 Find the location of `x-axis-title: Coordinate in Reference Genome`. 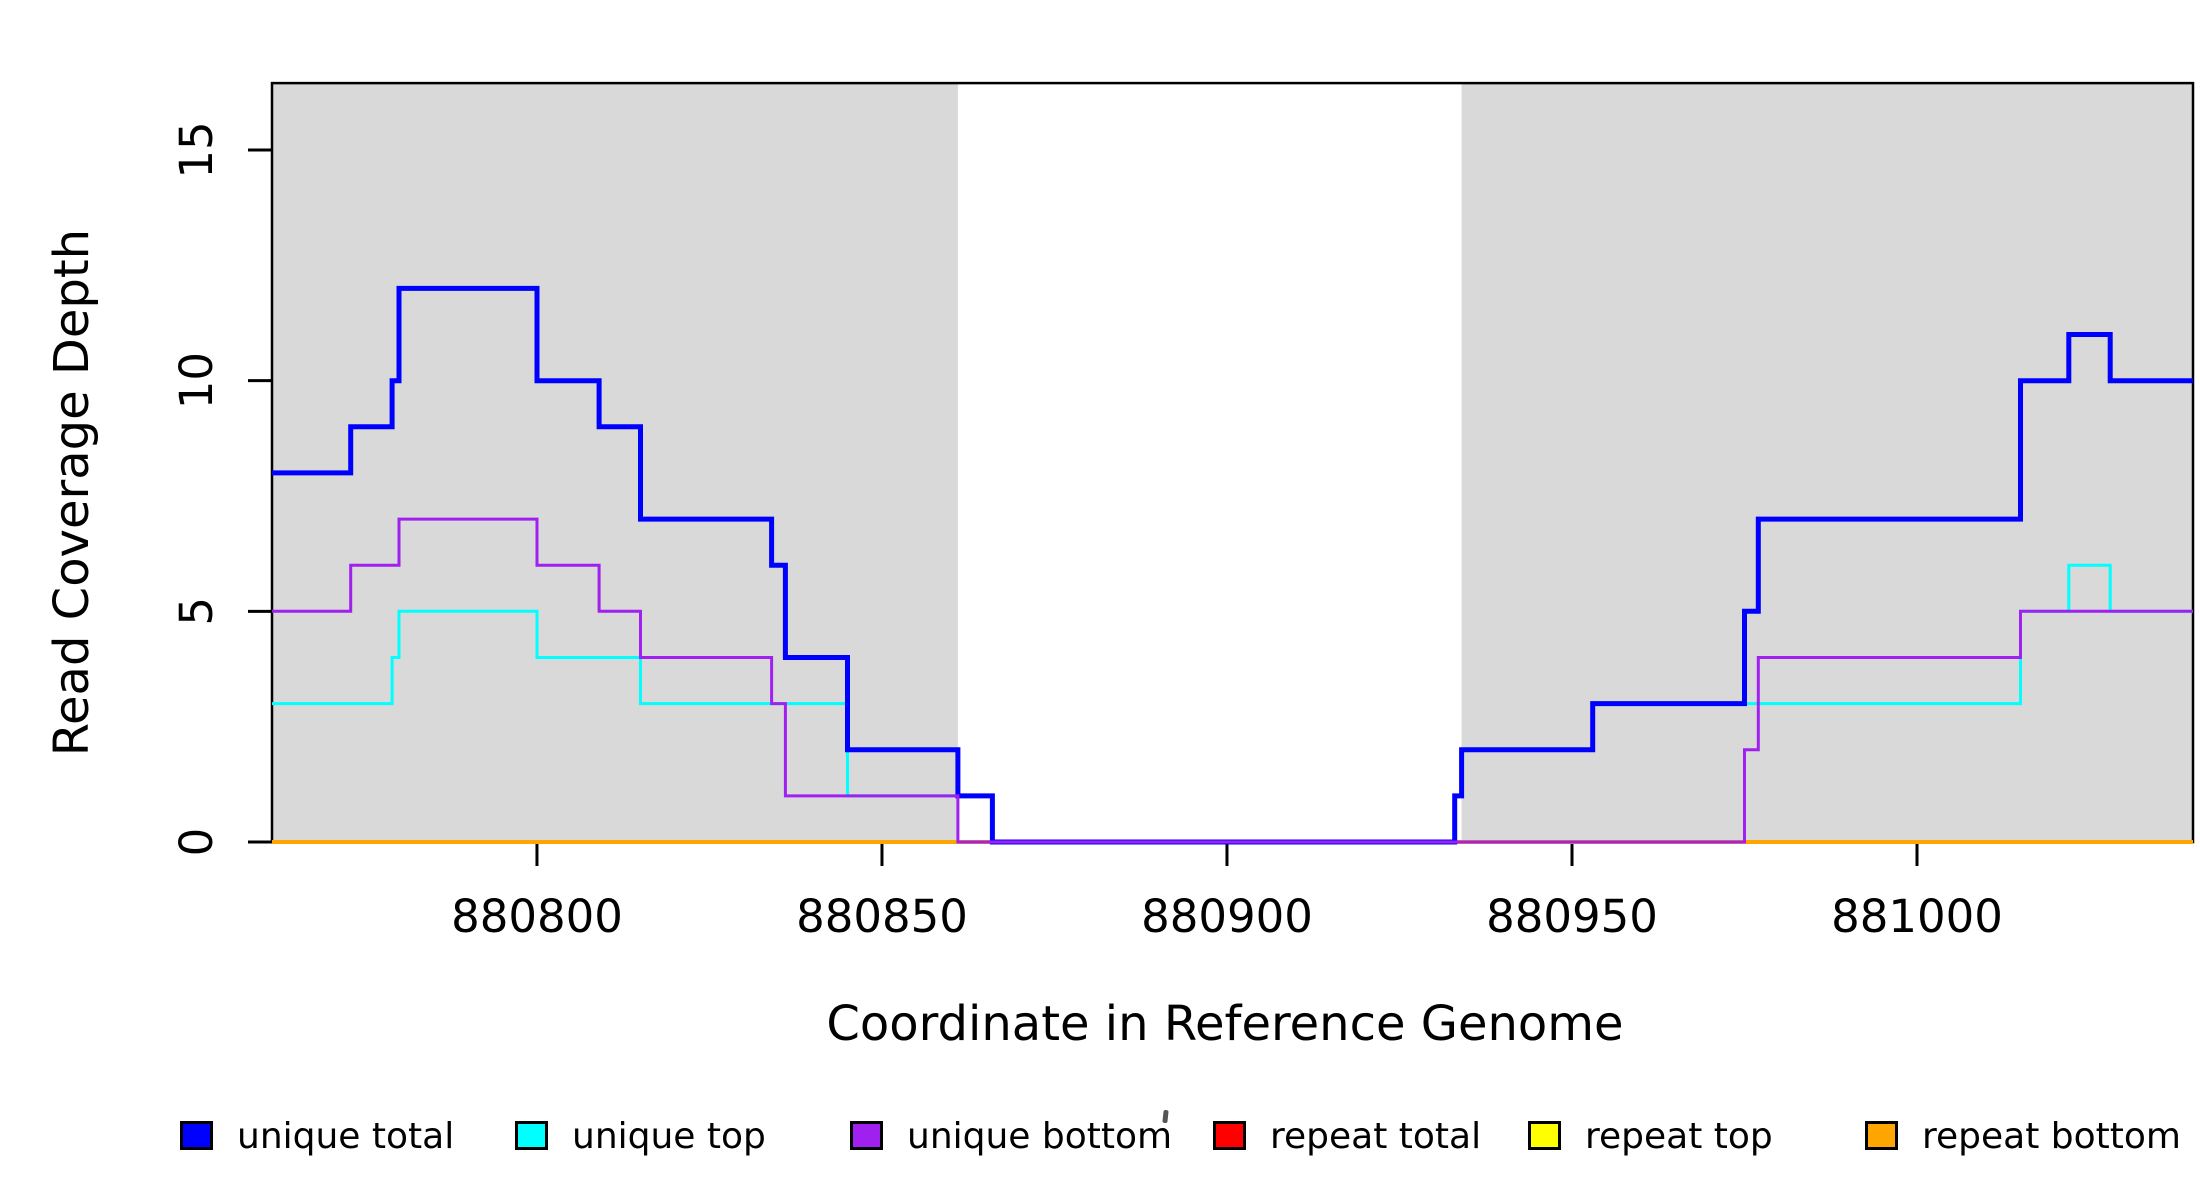

x-axis-title: Coordinate in Reference Genome is located at coordinates (1224, 1024).